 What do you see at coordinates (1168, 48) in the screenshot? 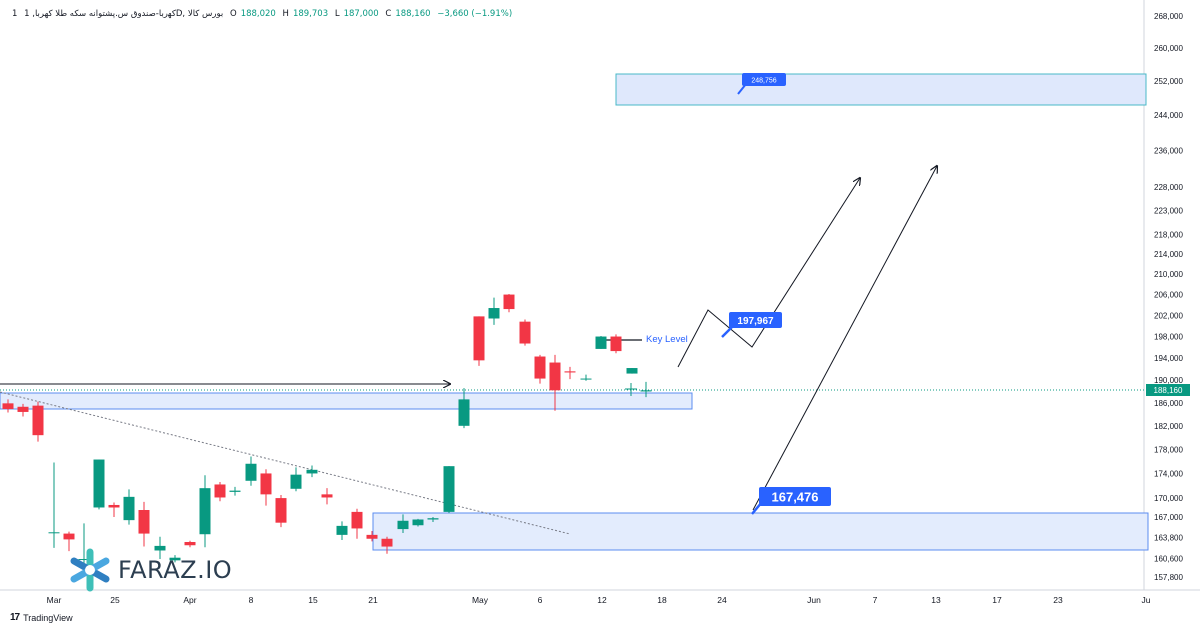
I see `price-tick: 260,000` at bounding box center [1168, 48].